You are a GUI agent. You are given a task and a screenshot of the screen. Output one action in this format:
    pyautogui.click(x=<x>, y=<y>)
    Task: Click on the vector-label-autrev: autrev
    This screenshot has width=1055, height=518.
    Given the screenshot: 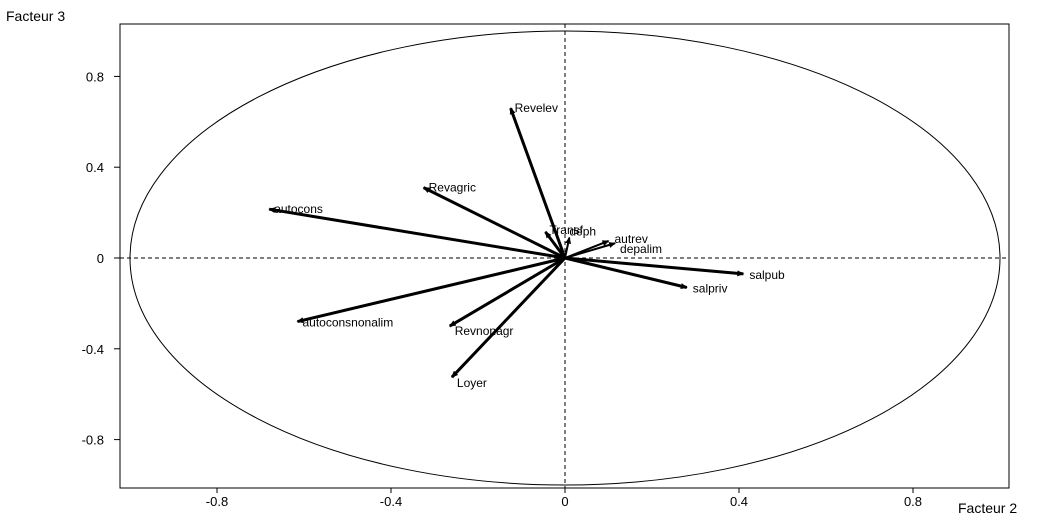 What is the action you would take?
    pyautogui.click(x=631, y=239)
    